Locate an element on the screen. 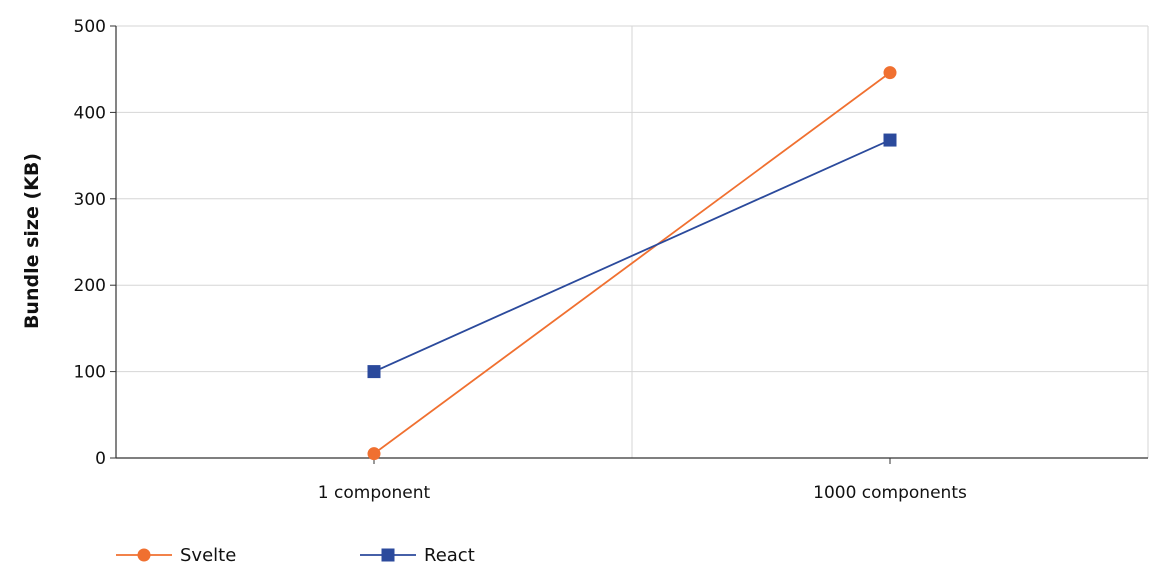 The width and height of the screenshot is (1164, 580). y-axis-title: Bundle size (KB) is located at coordinates (32, 241).